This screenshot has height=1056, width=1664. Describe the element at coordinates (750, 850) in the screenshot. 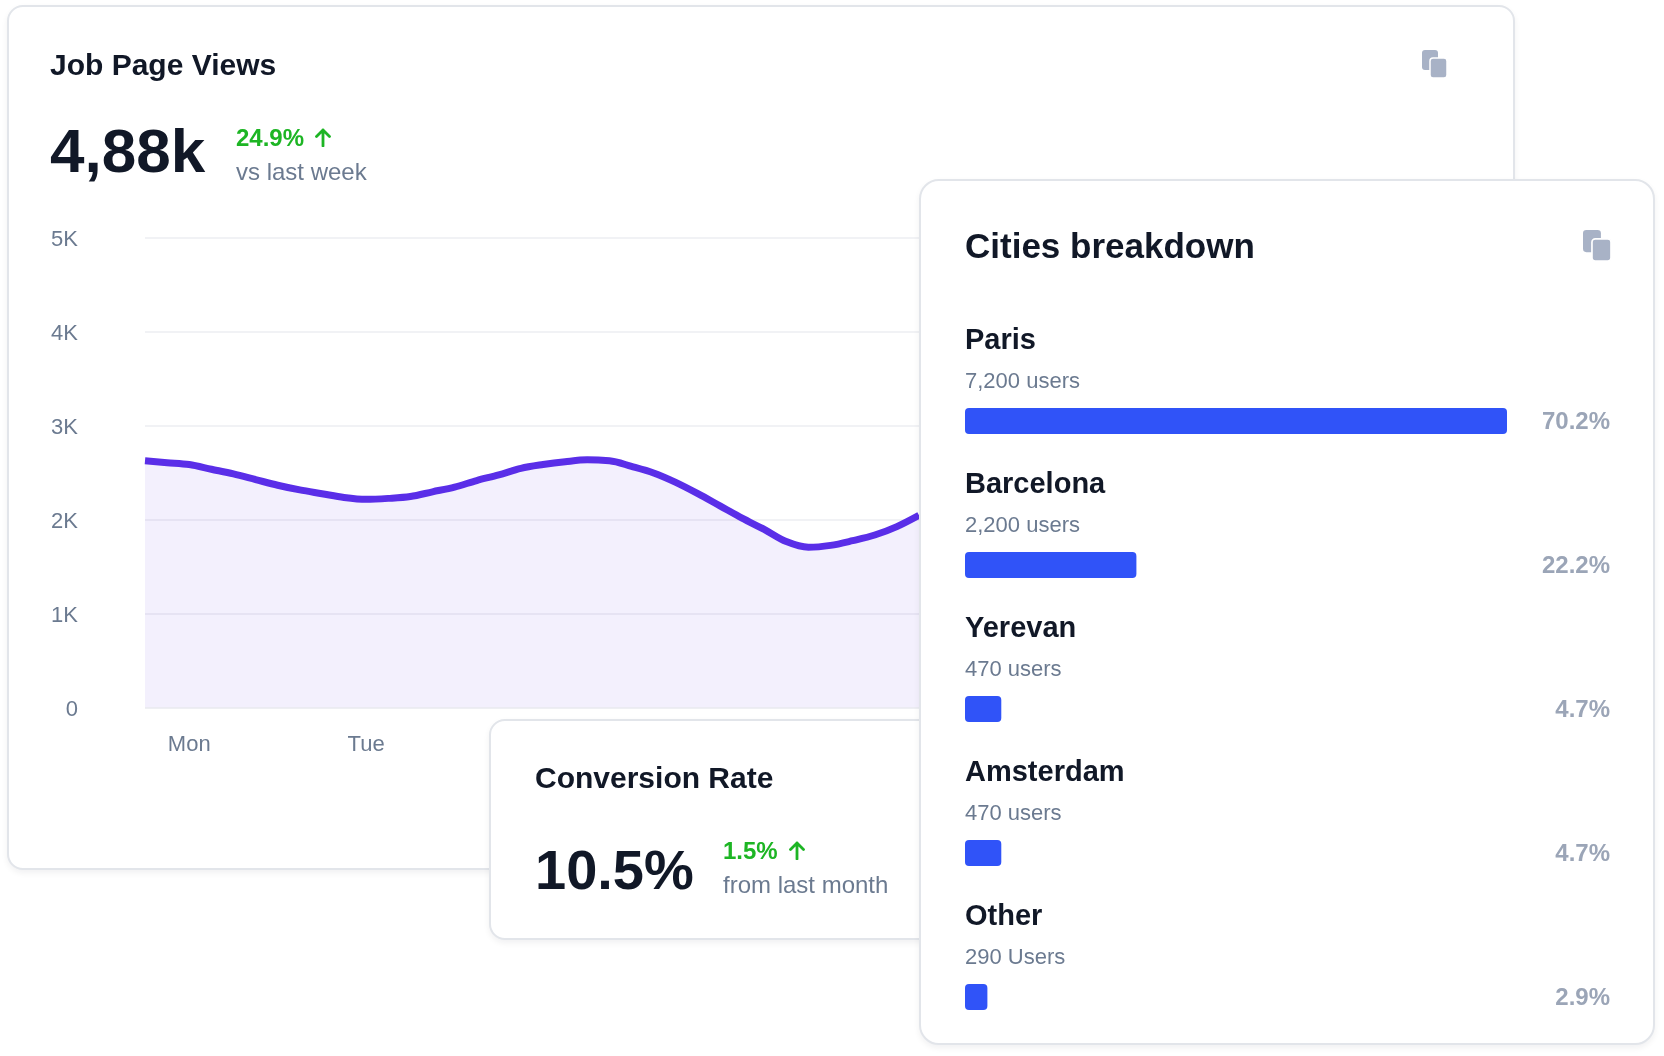

I see `text: 1.5%` at that location.